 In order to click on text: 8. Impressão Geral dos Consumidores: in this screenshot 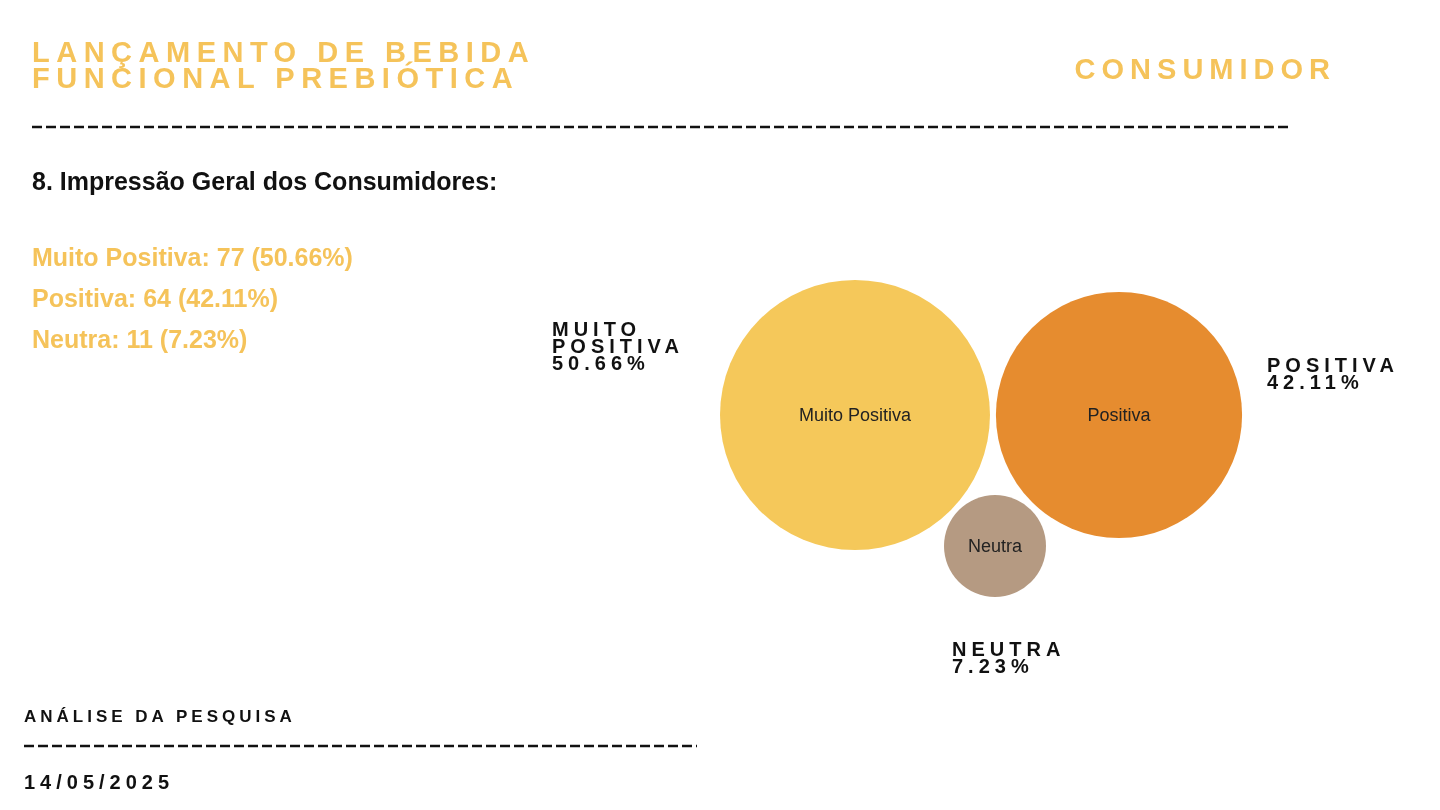, I will do `click(265, 181)`.